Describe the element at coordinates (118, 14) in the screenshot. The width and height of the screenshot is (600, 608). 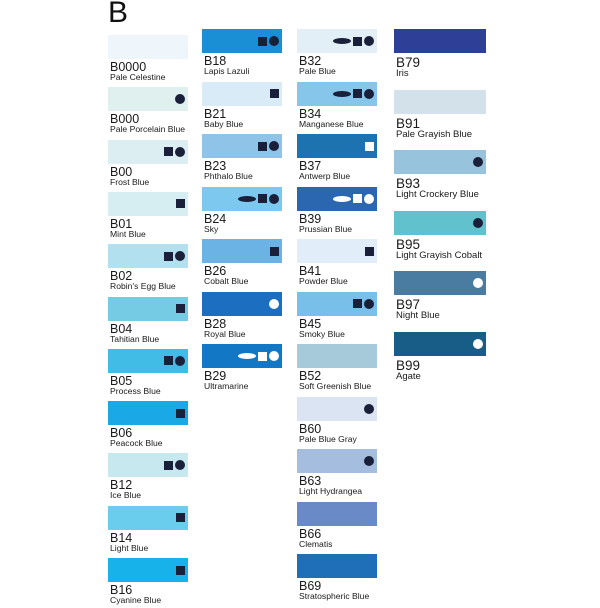
I see `page-title: B` at that location.